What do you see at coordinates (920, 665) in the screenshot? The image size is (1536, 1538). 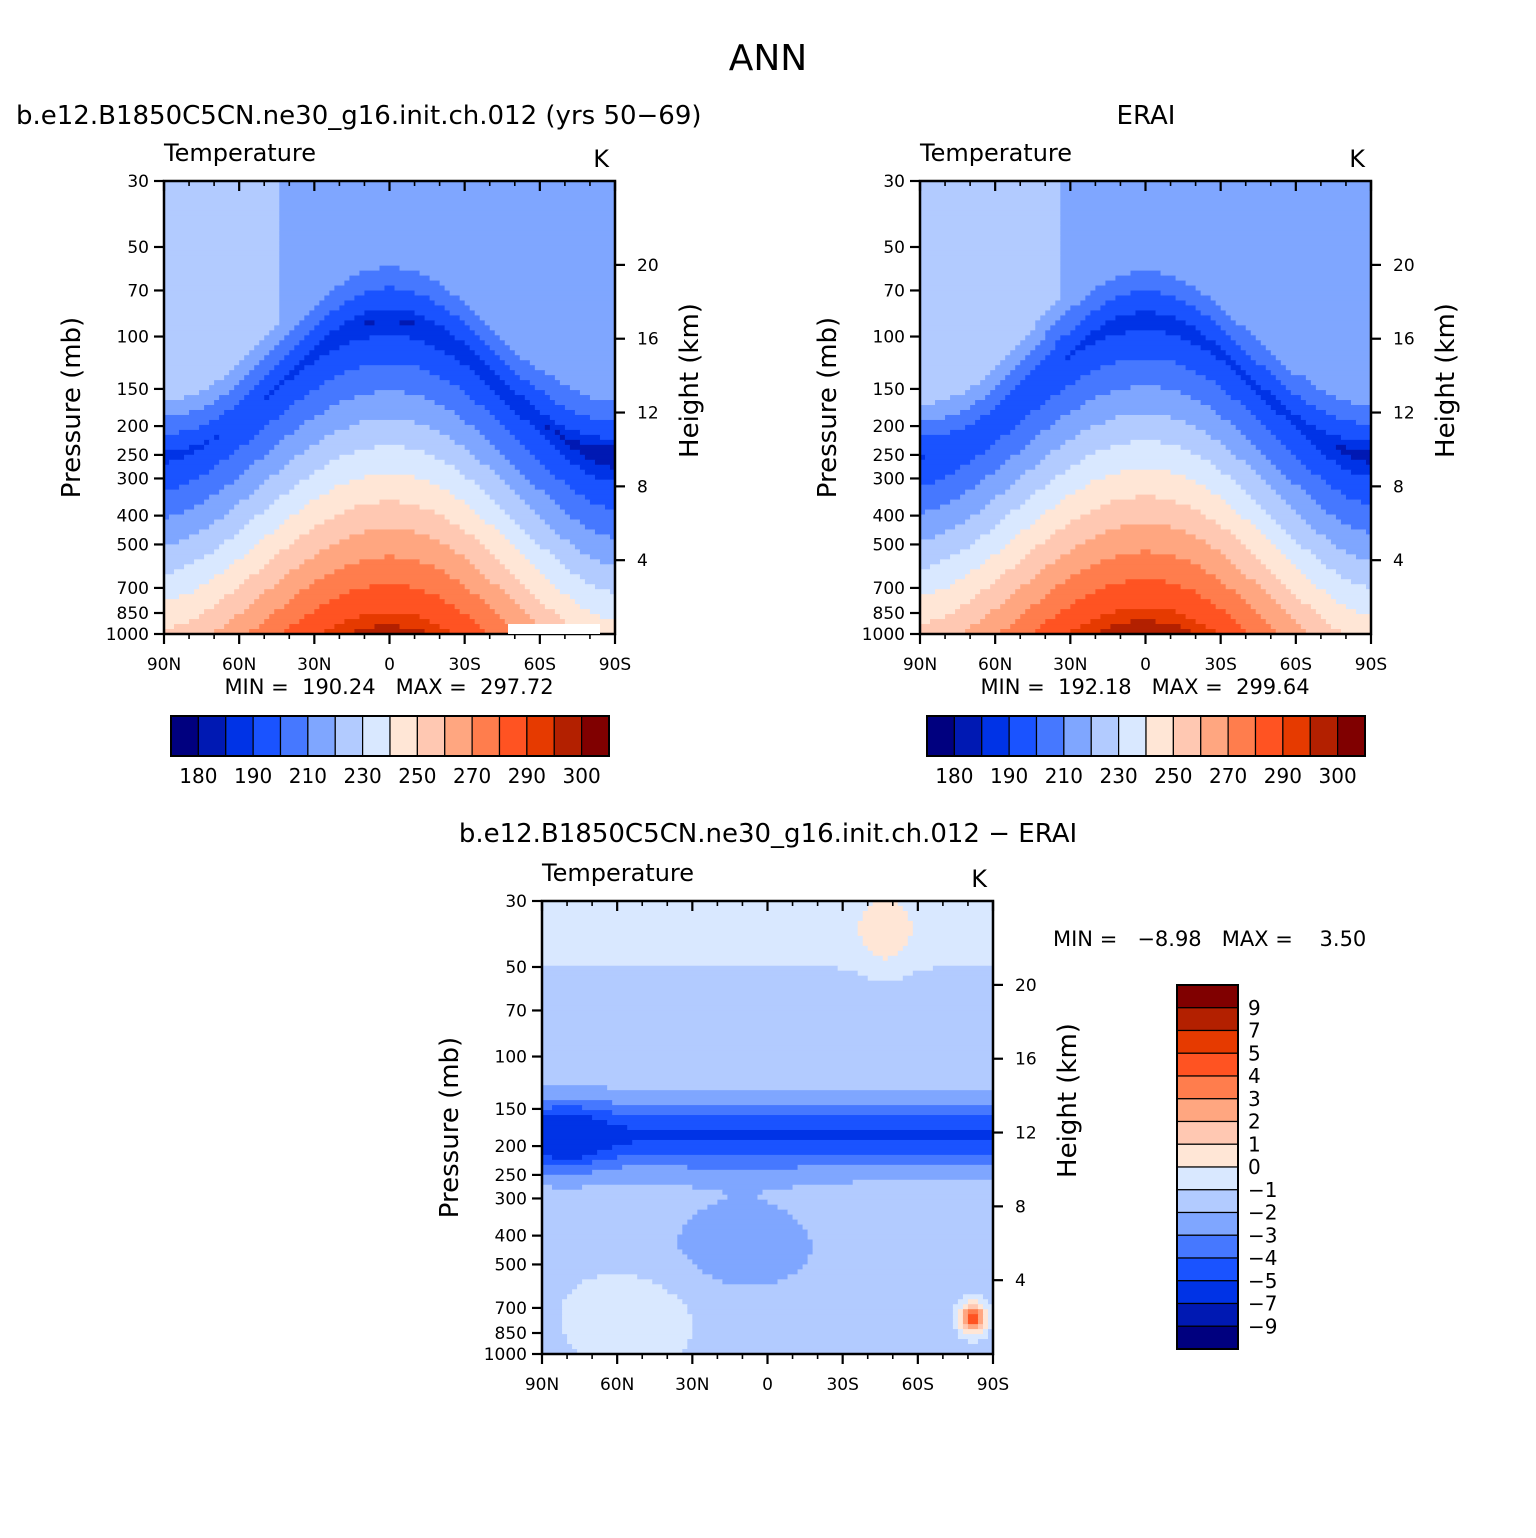 I see `panel-obs-xtick-label: 90N` at bounding box center [920, 665].